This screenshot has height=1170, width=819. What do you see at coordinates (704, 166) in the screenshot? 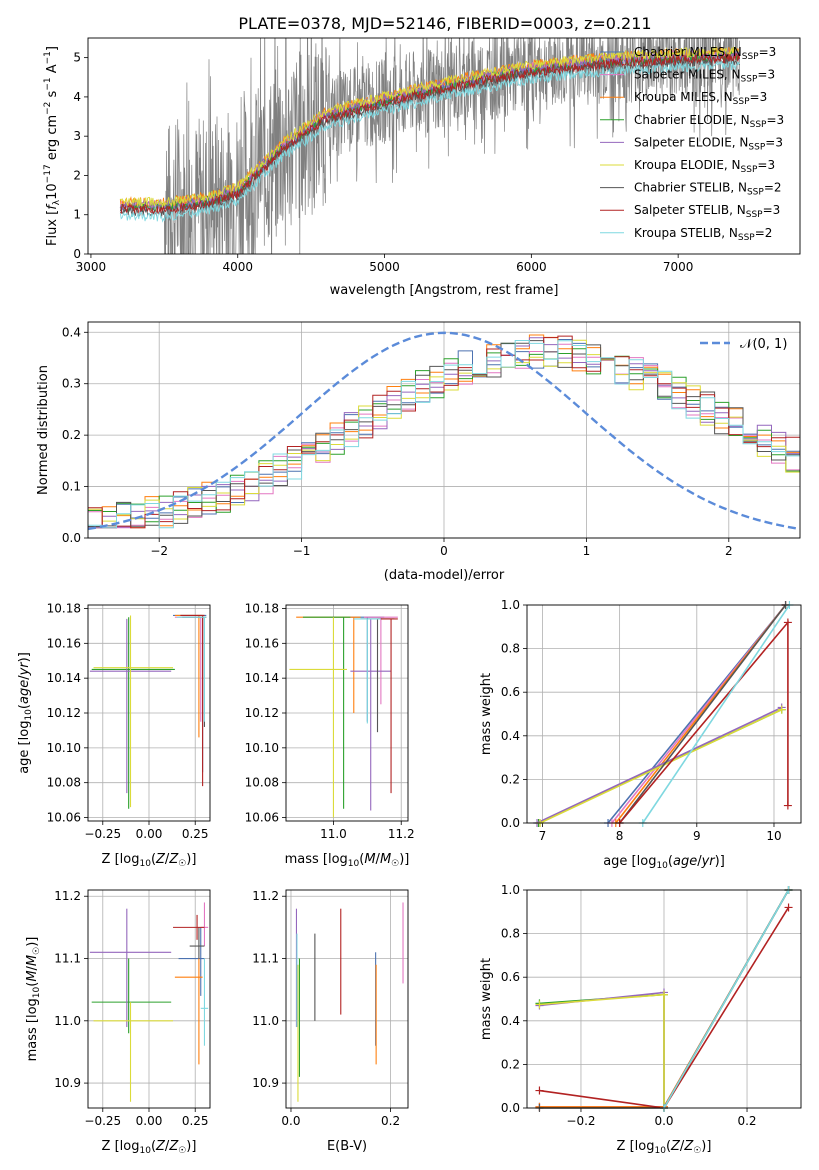
I see `legend-label: Kroupa ELODIE, NSSP=3` at bounding box center [704, 166].